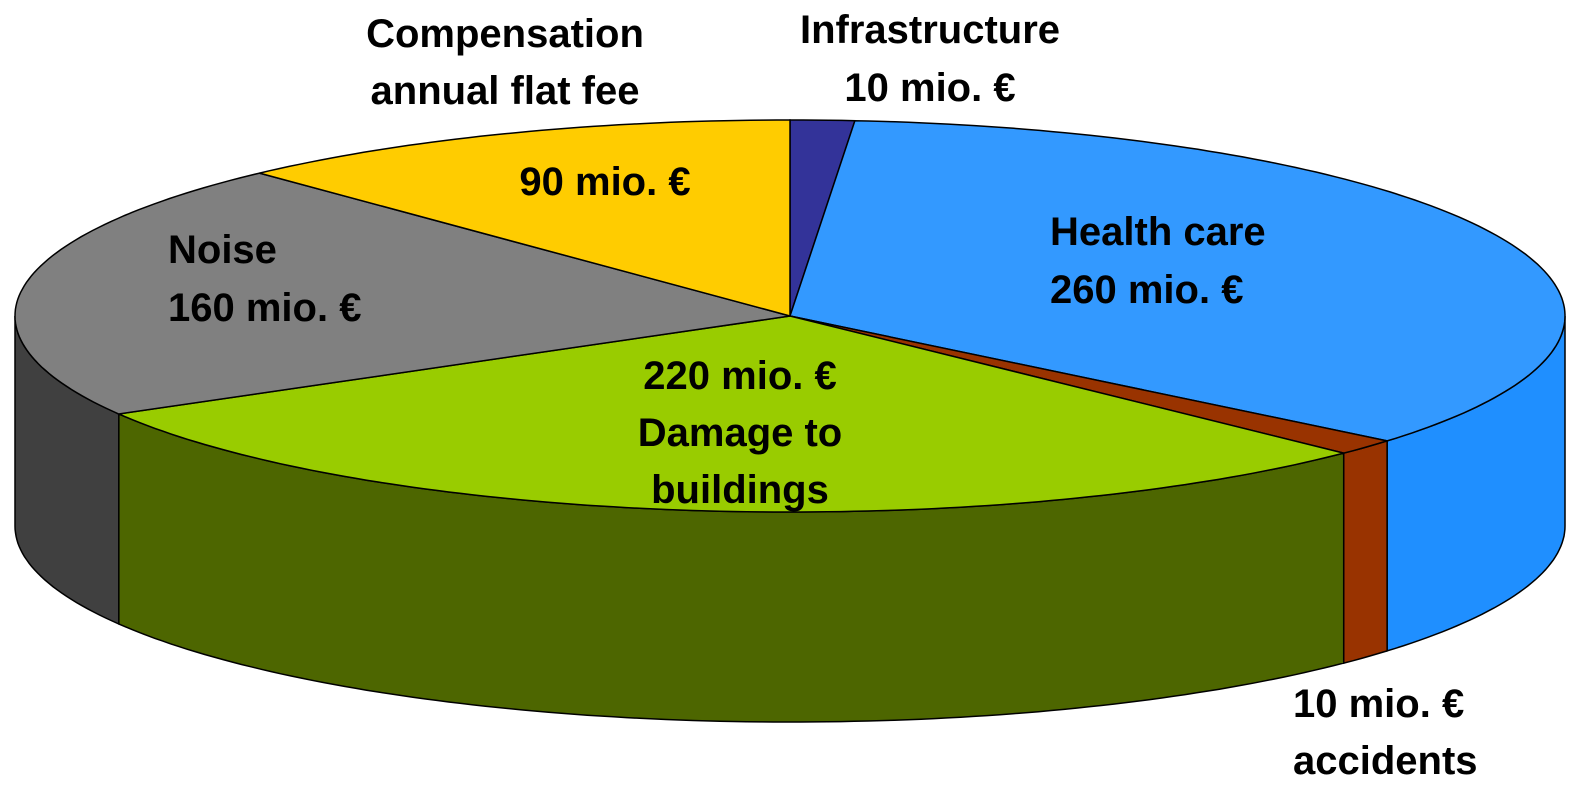 Image resolution: width=1593 pixels, height=789 pixels. What do you see at coordinates (222, 250) in the screenshot?
I see `slice-label: Noise` at bounding box center [222, 250].